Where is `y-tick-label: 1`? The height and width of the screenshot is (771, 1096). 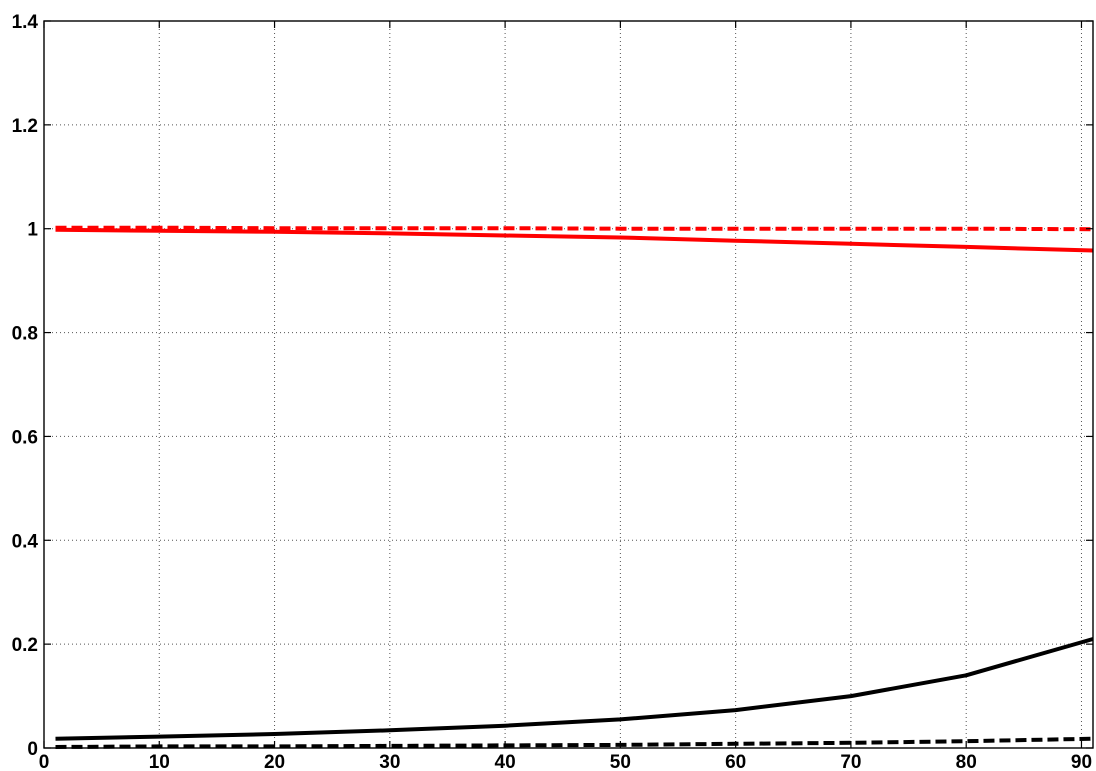
y-tick-label: 1 is located at coordinates (32, 230).